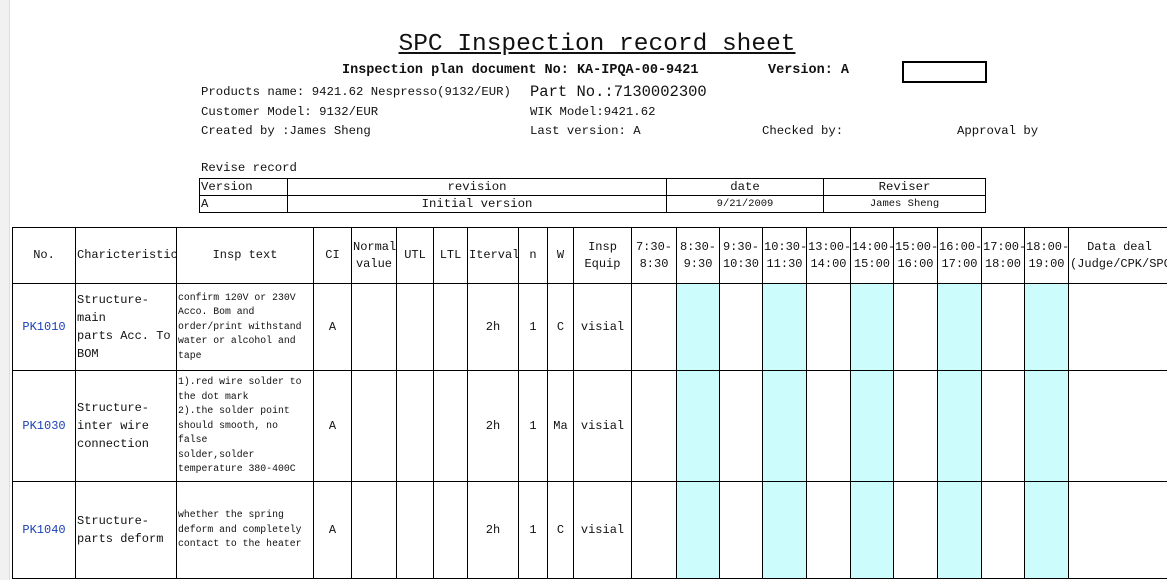  Describe the element at coordinates (585, 131) in the screenshot. I see `last-version: Last version: A` at that location.